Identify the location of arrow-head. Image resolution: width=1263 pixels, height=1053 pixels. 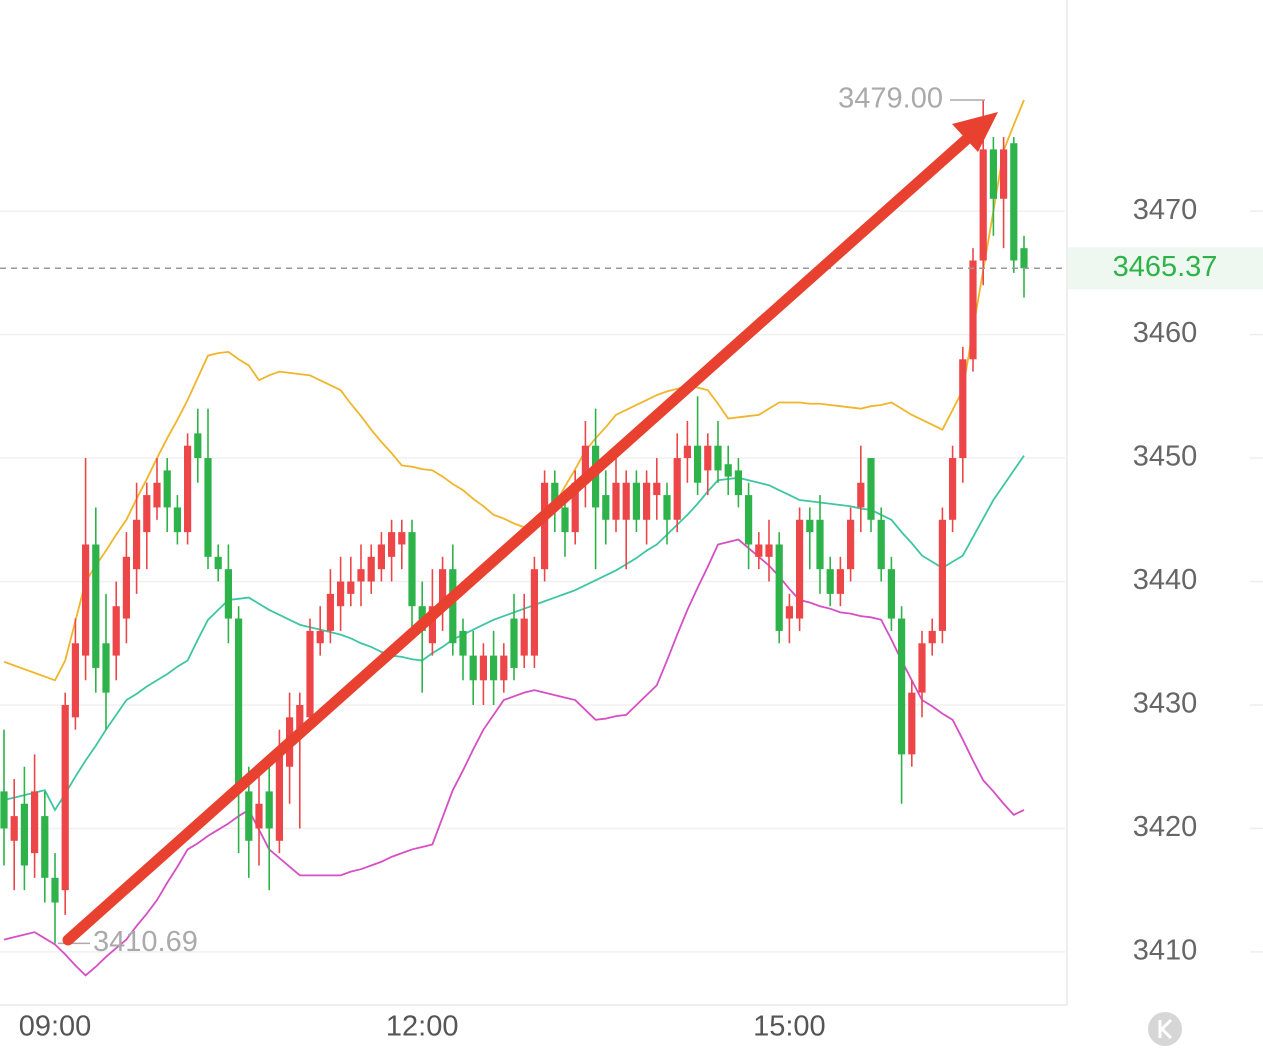
(975, 132).